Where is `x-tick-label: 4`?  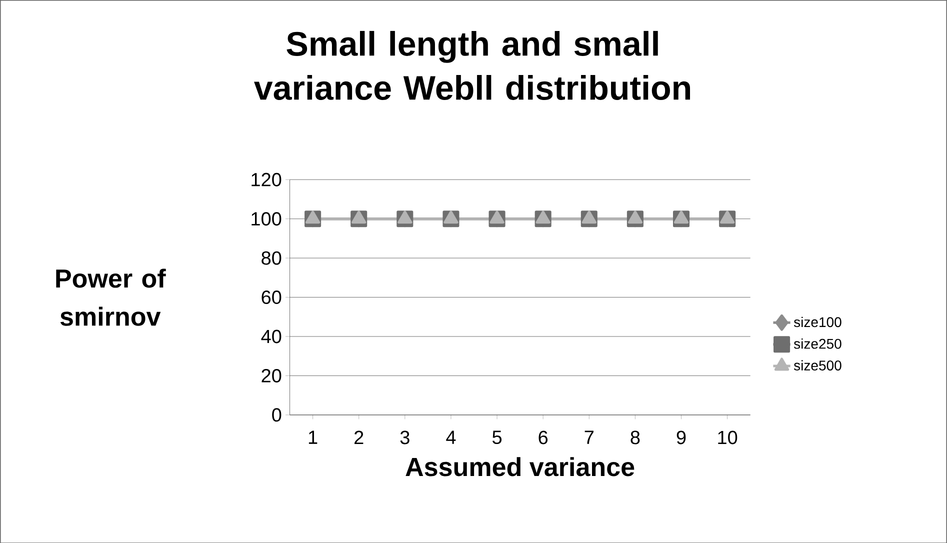 x-tick-label: 4 is located at coordinates (451, 437).